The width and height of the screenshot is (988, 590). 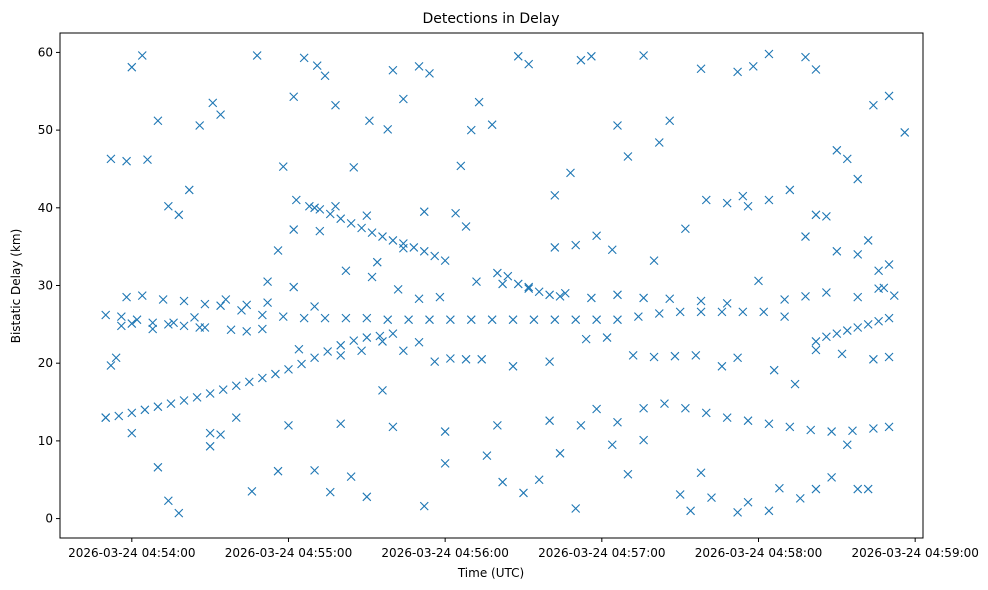 I want to click on x-axis-label: Time (UTC), so click(x=490, y=573).